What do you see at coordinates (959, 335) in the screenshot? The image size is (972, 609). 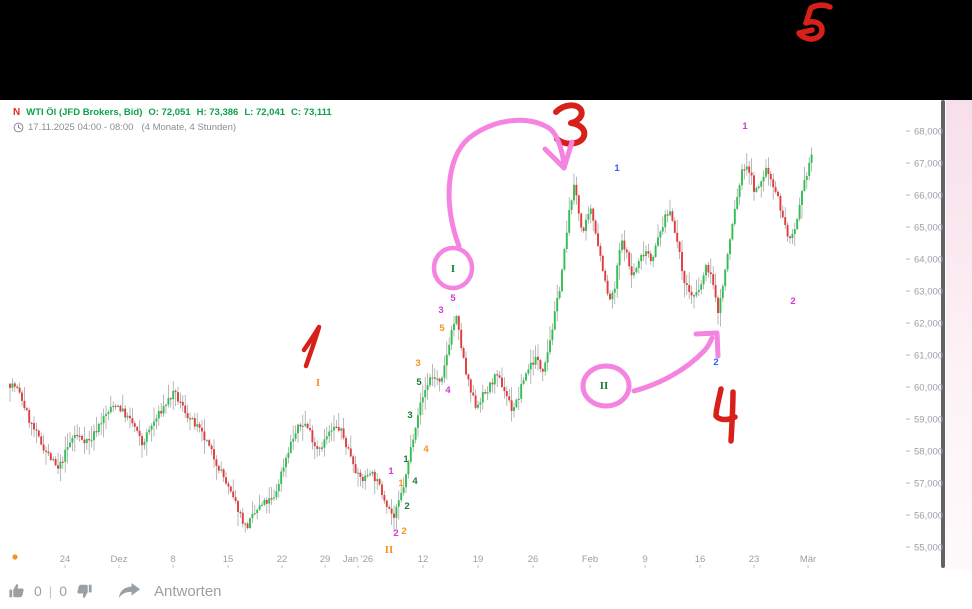 I see `right-margin-strip` at bounding box center [959, 335].